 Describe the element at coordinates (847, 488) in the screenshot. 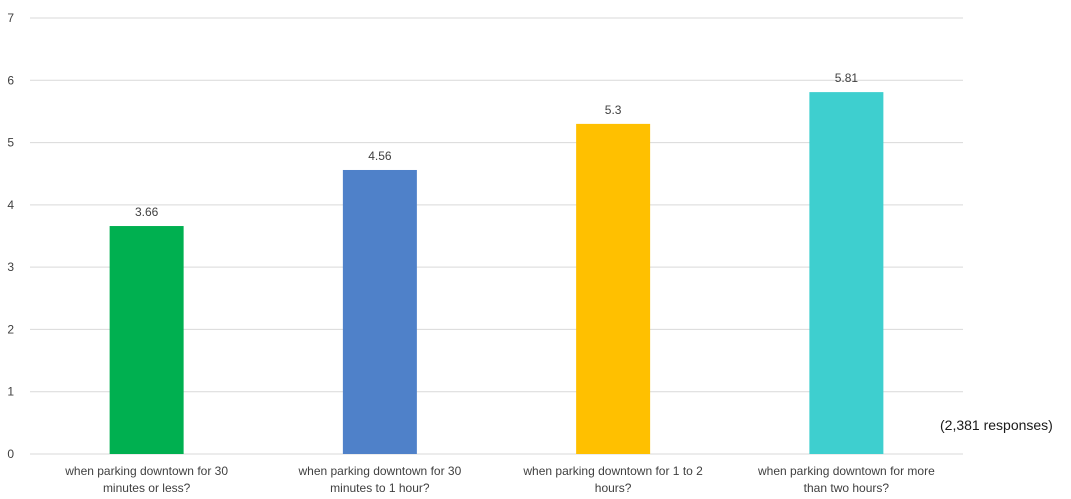

I see `category-label-line: than two hours?` at that location.